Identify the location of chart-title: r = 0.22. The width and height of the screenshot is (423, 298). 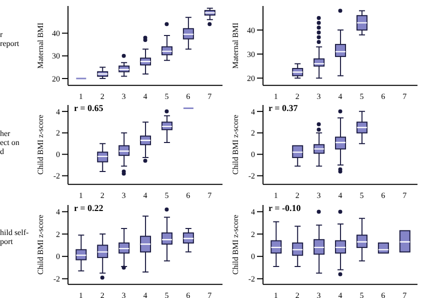
(89, 207).